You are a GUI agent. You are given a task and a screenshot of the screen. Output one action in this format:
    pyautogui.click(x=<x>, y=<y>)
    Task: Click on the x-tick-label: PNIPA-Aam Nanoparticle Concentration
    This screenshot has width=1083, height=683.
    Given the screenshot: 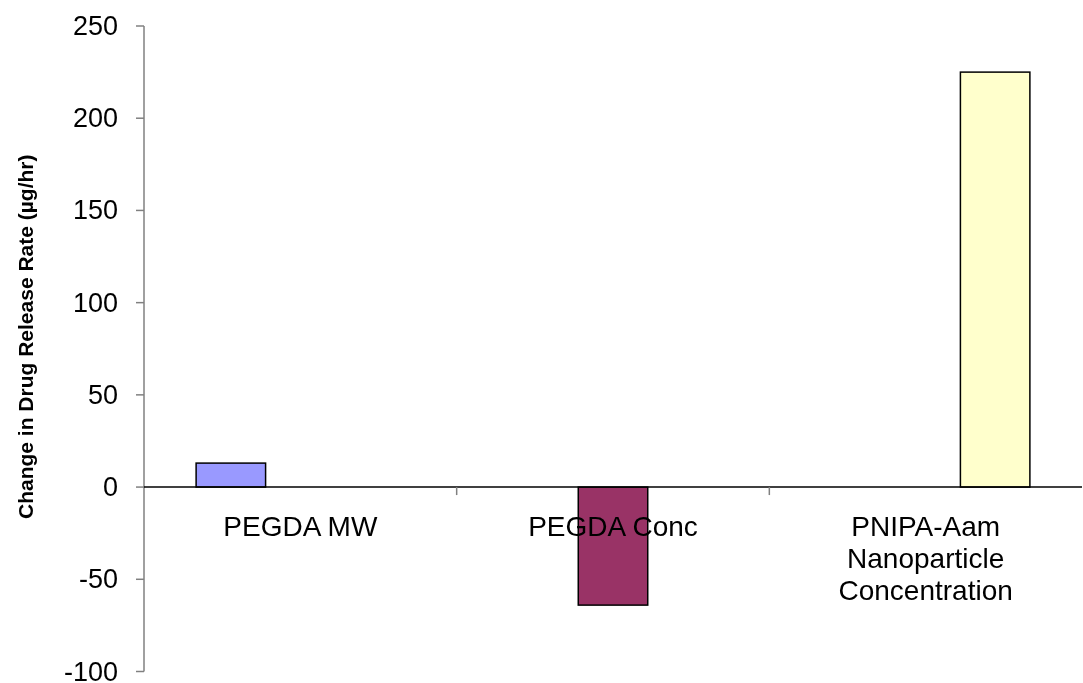 What is the action you would take?
    pyautogui.click(x=925, y=559)
    